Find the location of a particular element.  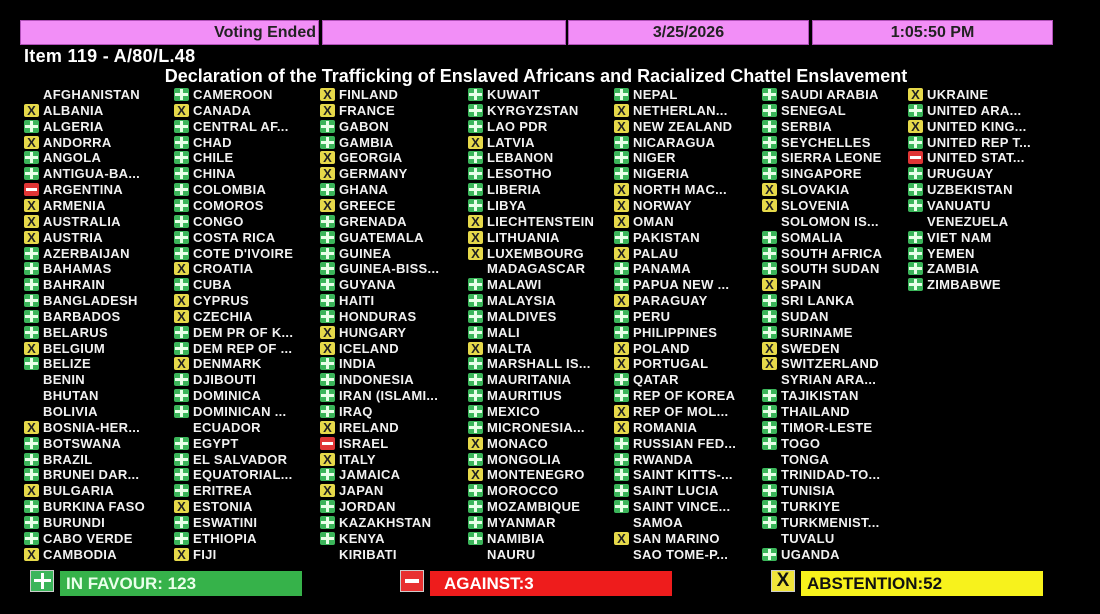

country-name: AUSTRIA is located at coordinates (73, 237).